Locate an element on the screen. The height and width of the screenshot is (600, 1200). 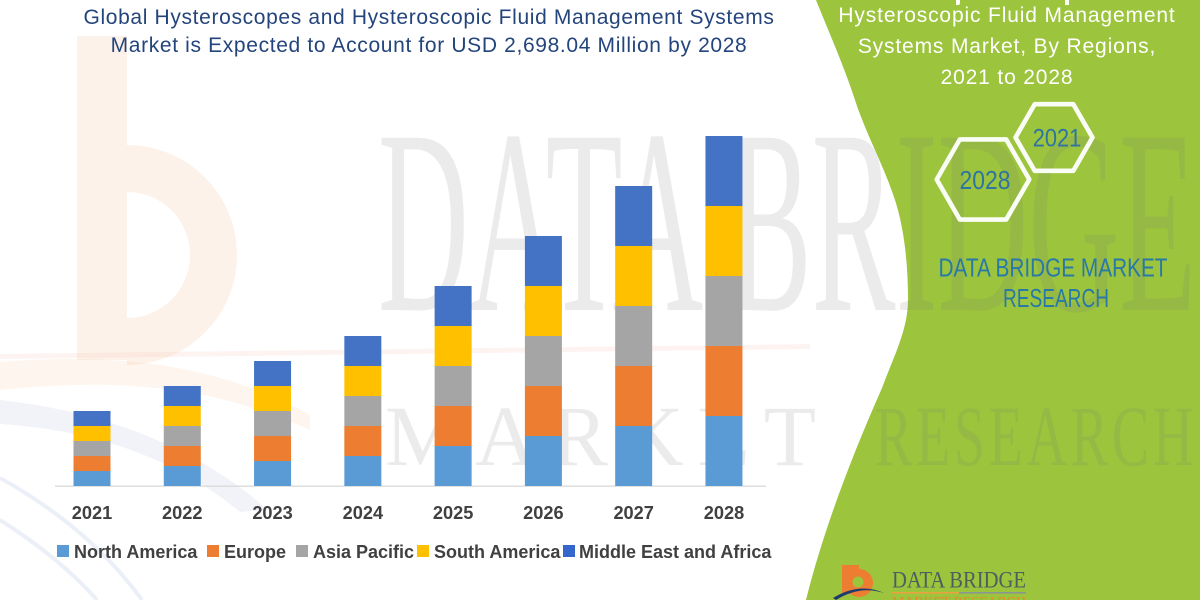
svg-text: 2028 is located at coordinates (985, 181).